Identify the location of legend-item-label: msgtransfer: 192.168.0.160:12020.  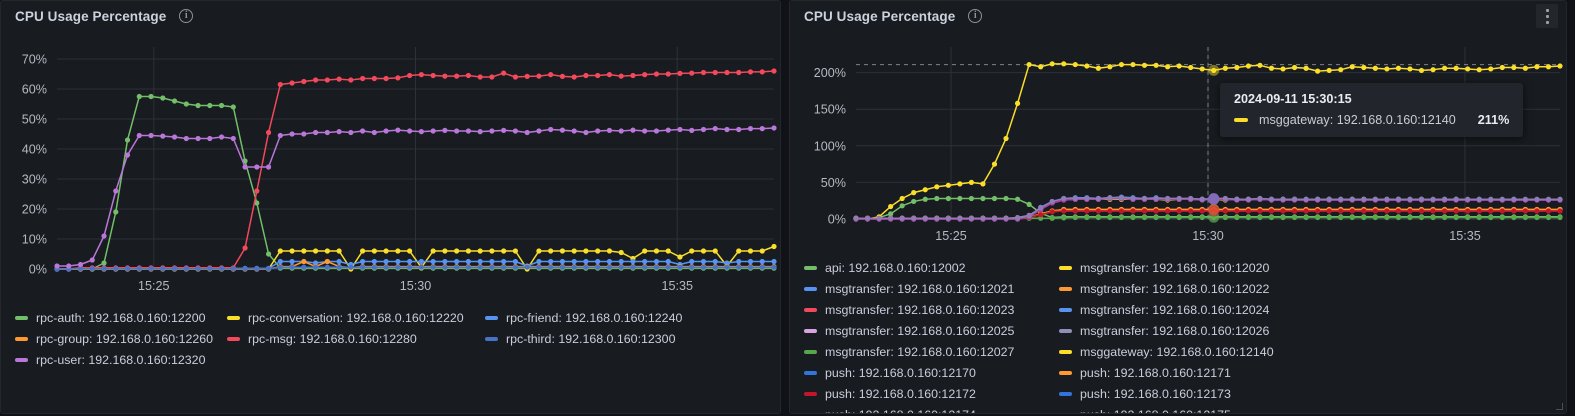
(1175, 267).